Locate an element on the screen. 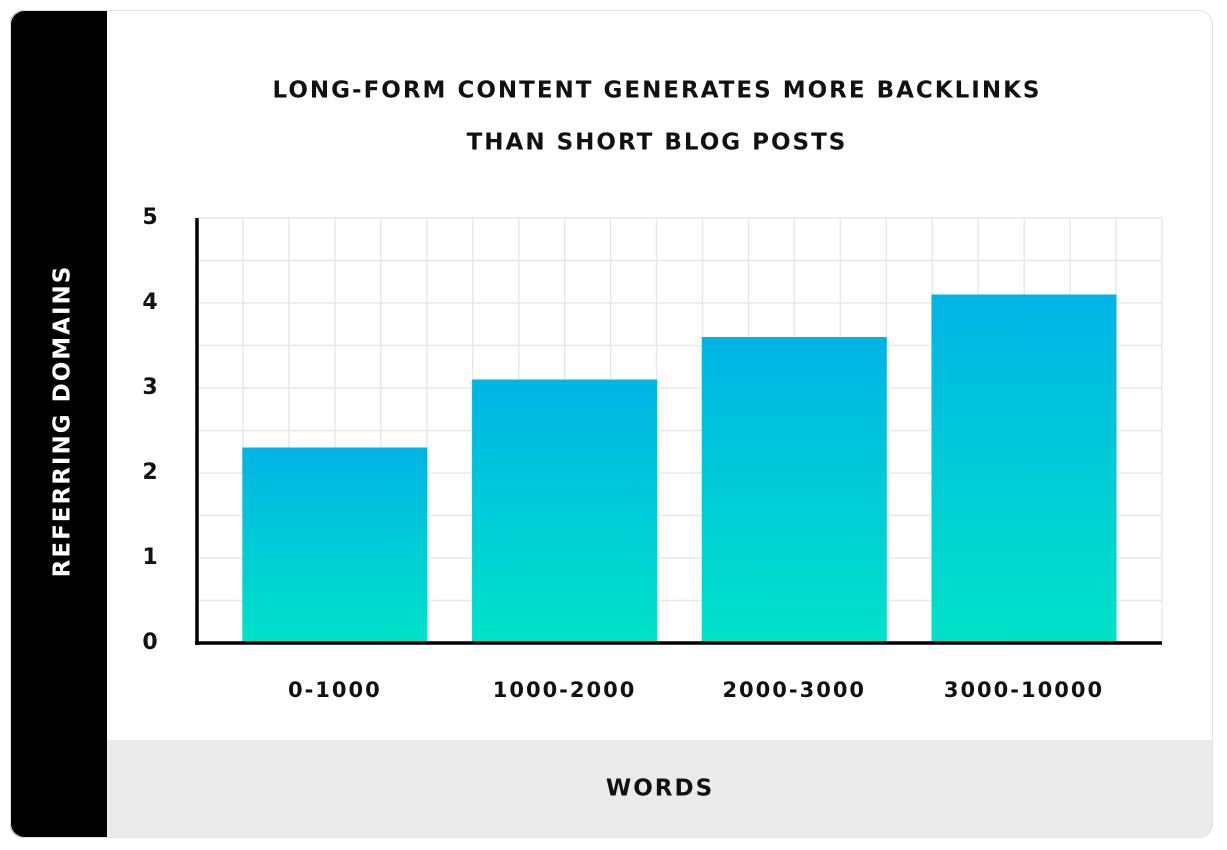 The width and height of the screenshot is (1227, 850). y-tick-label: 3 is located at coordinates (149, 387).